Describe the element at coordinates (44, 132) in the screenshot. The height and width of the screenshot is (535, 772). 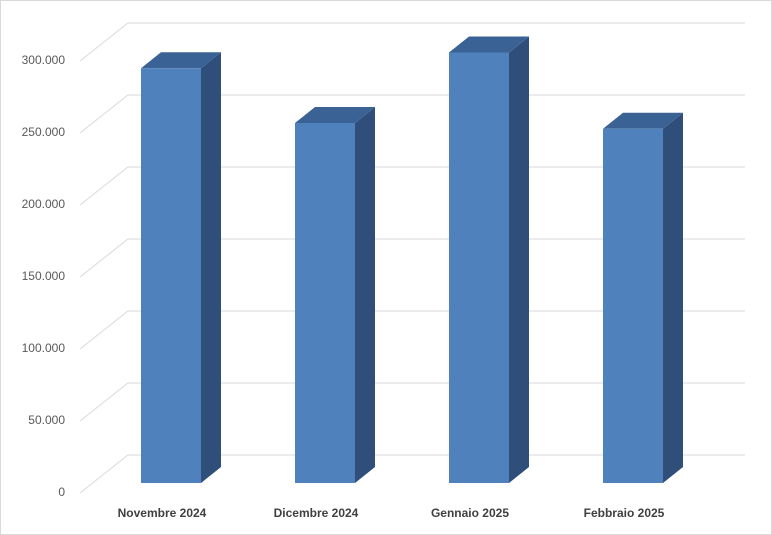
I see `y-tick-label: 250.000` at that location.